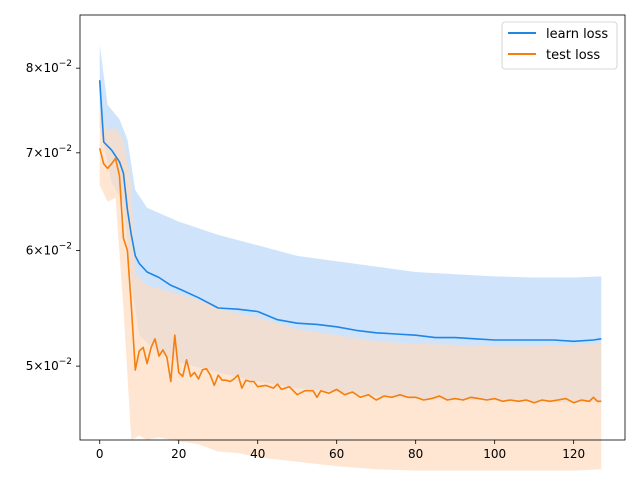  Describe the element at coordinates (49, 250) in the screenshot. I see `y-tick-label: 6×10⁻²` at that location.